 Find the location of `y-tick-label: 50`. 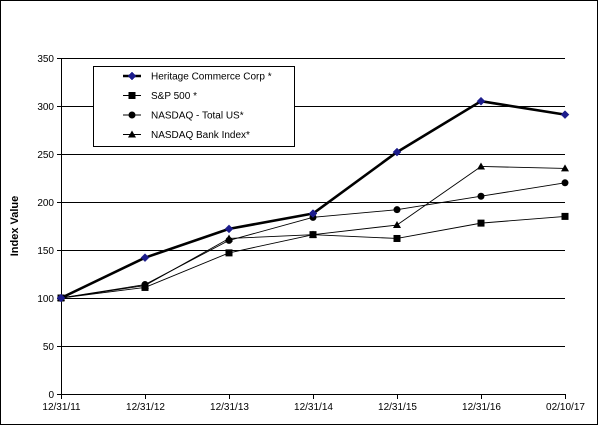

y-tick-label: 50 is located at coordinates (49, 347).